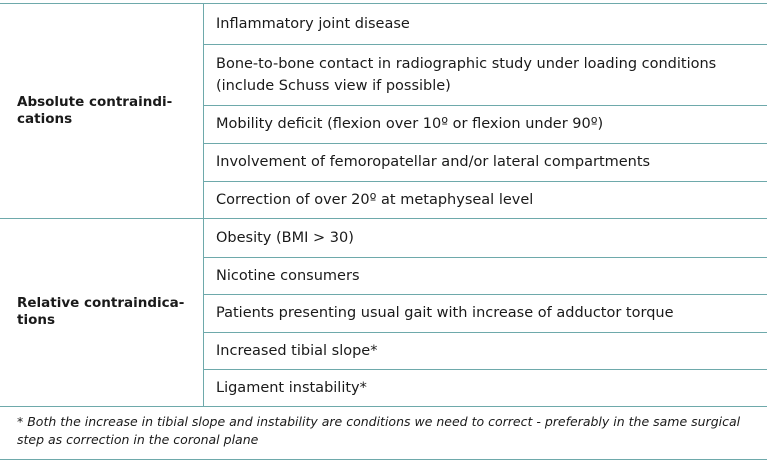 Image resolution: width=769 pixels, height=465 pixels. I want to click on group-label: Relative contraindica-tions, so click(107, 312).